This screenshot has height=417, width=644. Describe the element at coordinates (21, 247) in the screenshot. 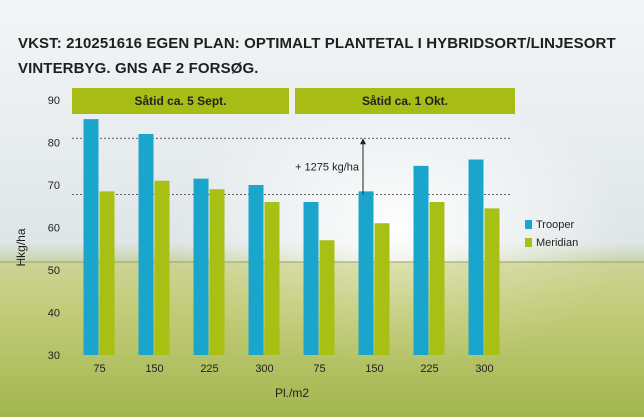

I see `y-axis-label: Hkg/ha` at that location.